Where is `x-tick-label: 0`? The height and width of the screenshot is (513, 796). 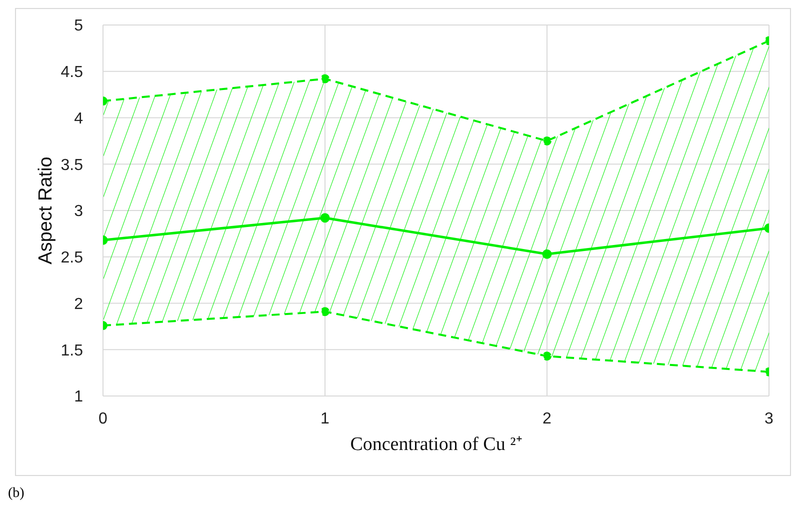 x-tick-label: 0 is located at coordinates (103, 419).